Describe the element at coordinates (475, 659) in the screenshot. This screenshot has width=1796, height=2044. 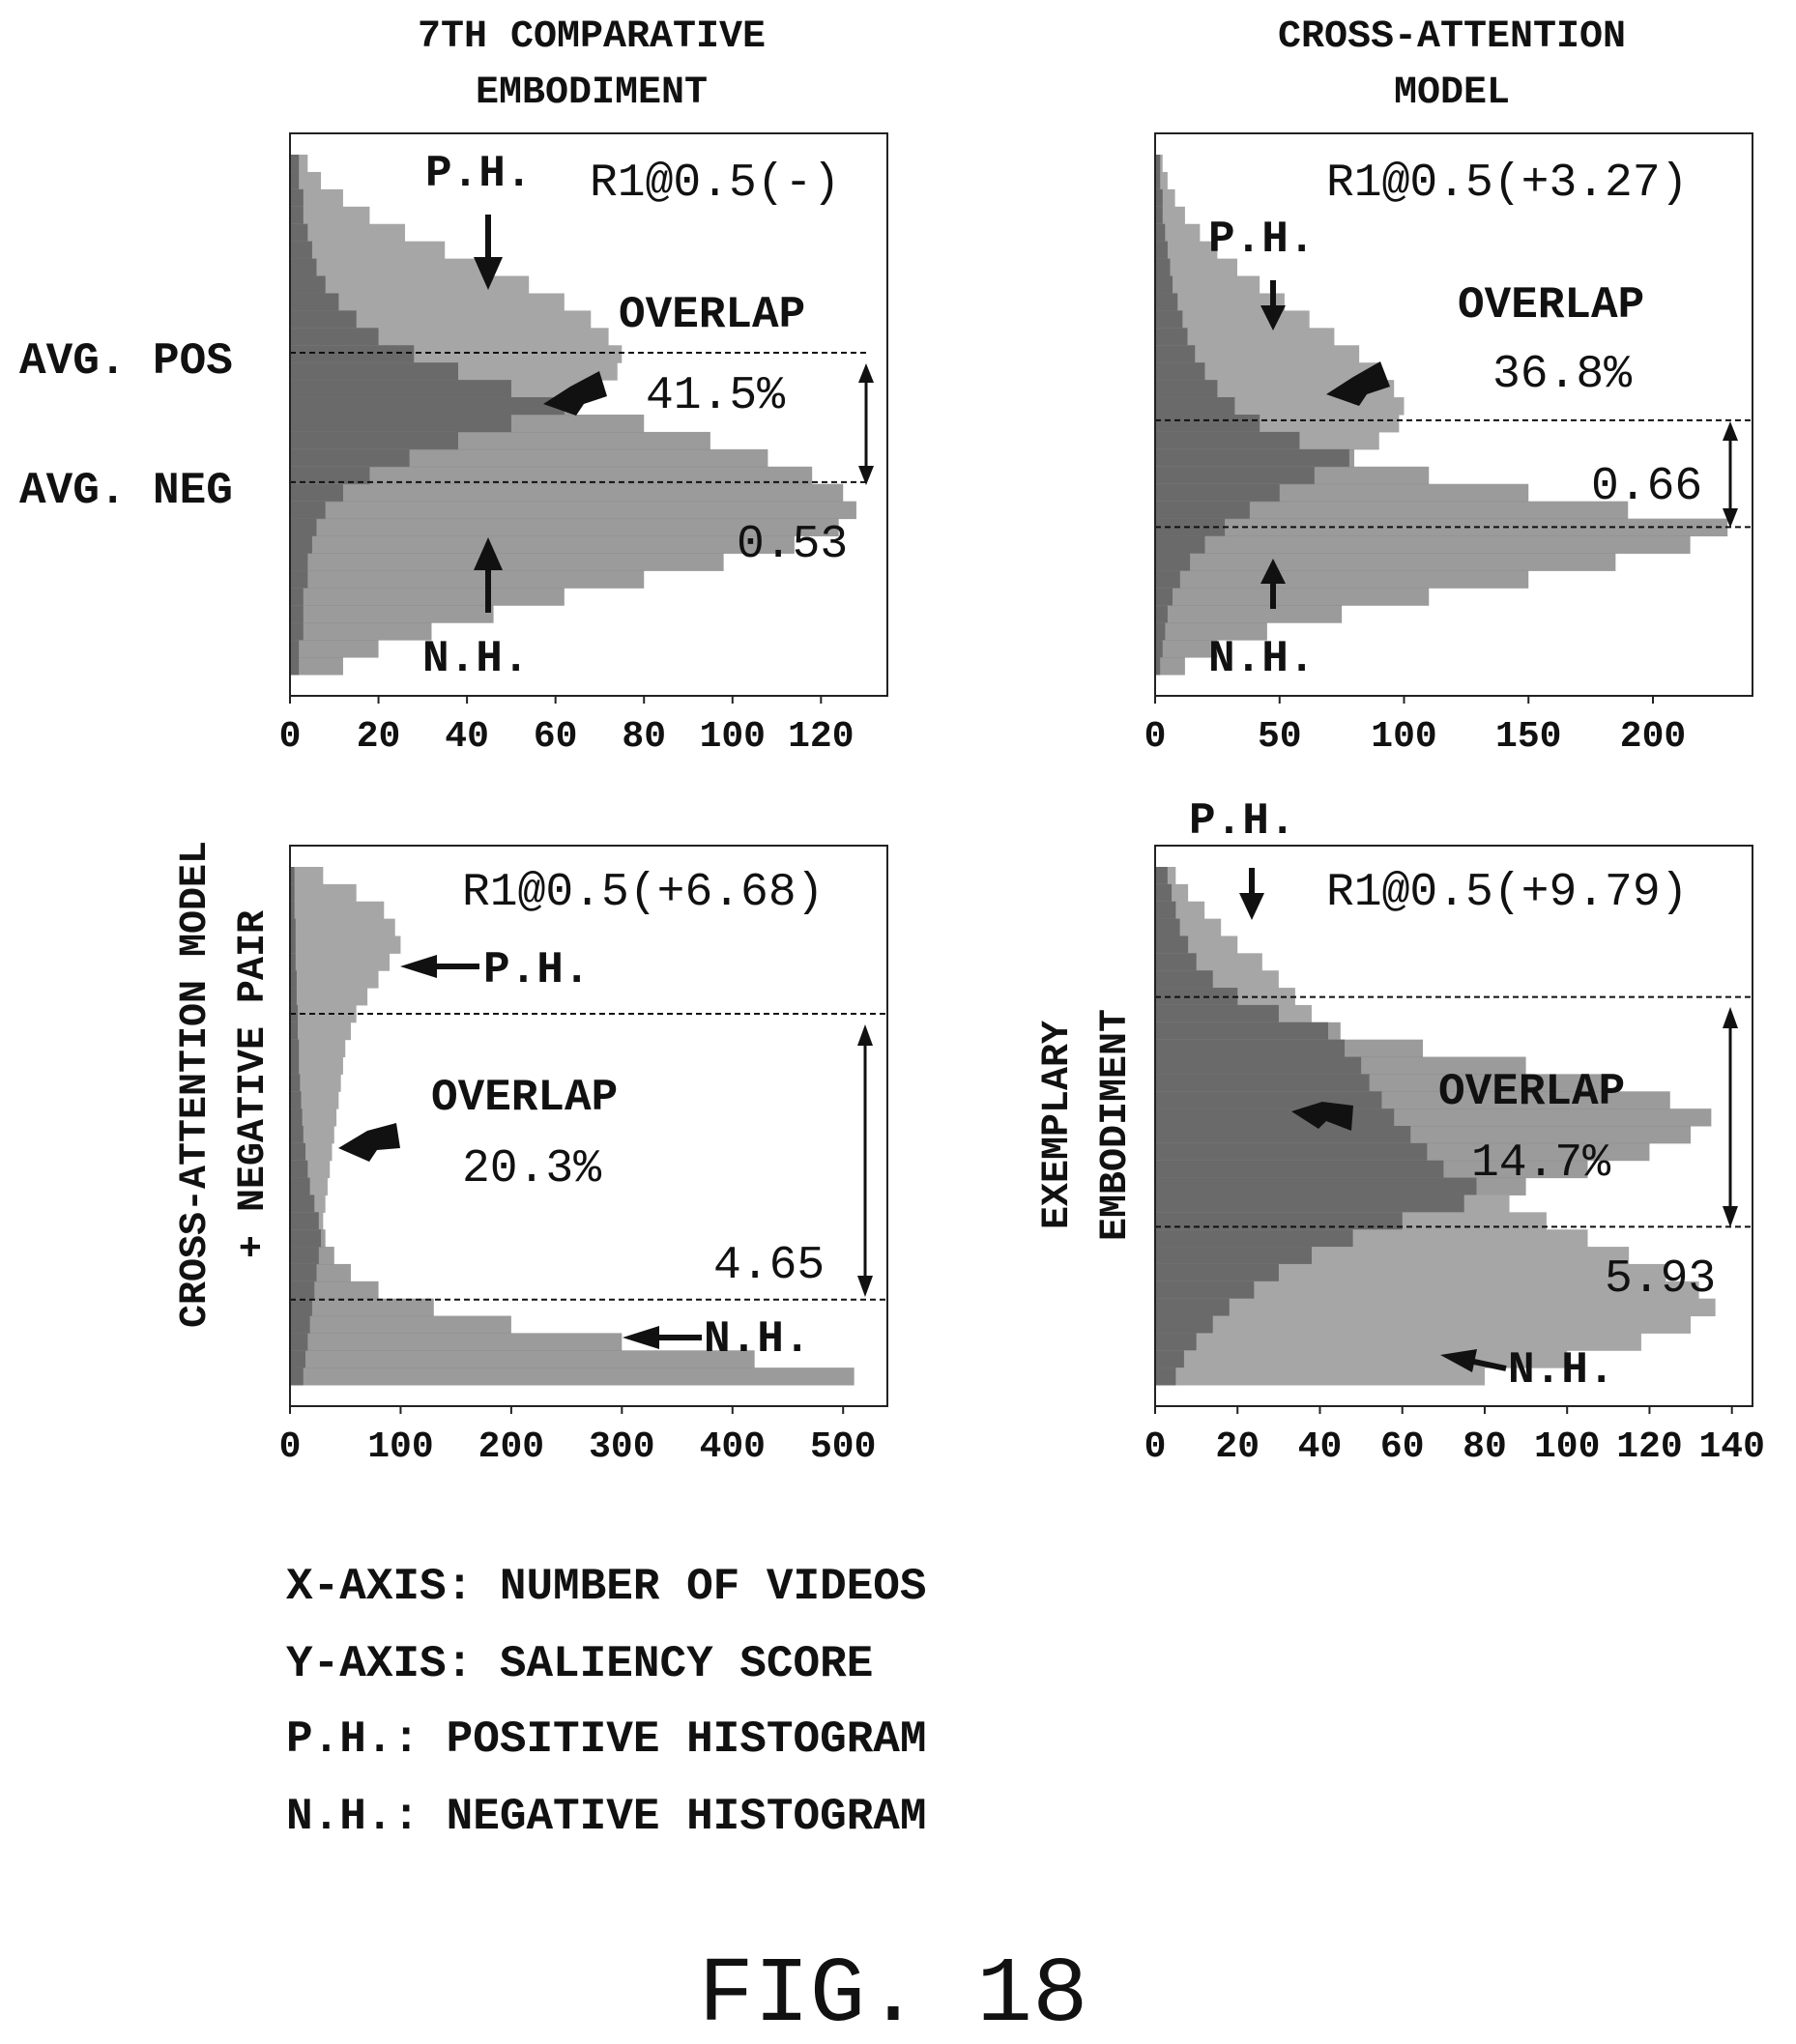
I see `nh-label: N.H.` at that location.